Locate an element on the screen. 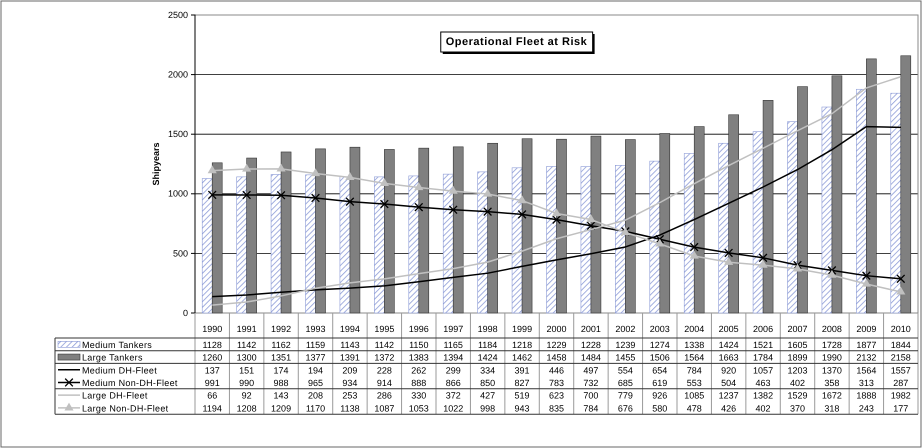 The width and height of the screenshot is (922, 448). data-label: 519 is located at coordinates (522, 395).